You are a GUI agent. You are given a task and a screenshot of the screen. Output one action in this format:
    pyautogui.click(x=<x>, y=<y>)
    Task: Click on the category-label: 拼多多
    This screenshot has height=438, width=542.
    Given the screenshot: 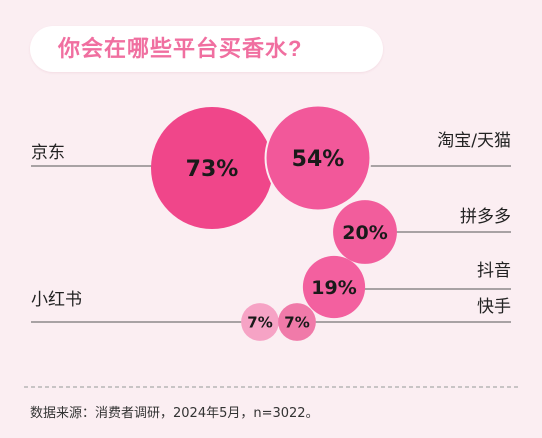 What is the action you would take?
    pyautogui.click(x=485, y=217)
    